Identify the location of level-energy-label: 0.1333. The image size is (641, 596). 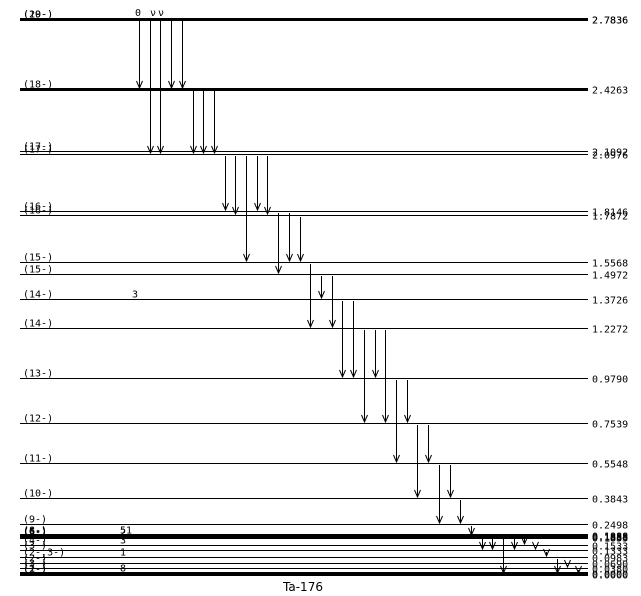
(610, 552).